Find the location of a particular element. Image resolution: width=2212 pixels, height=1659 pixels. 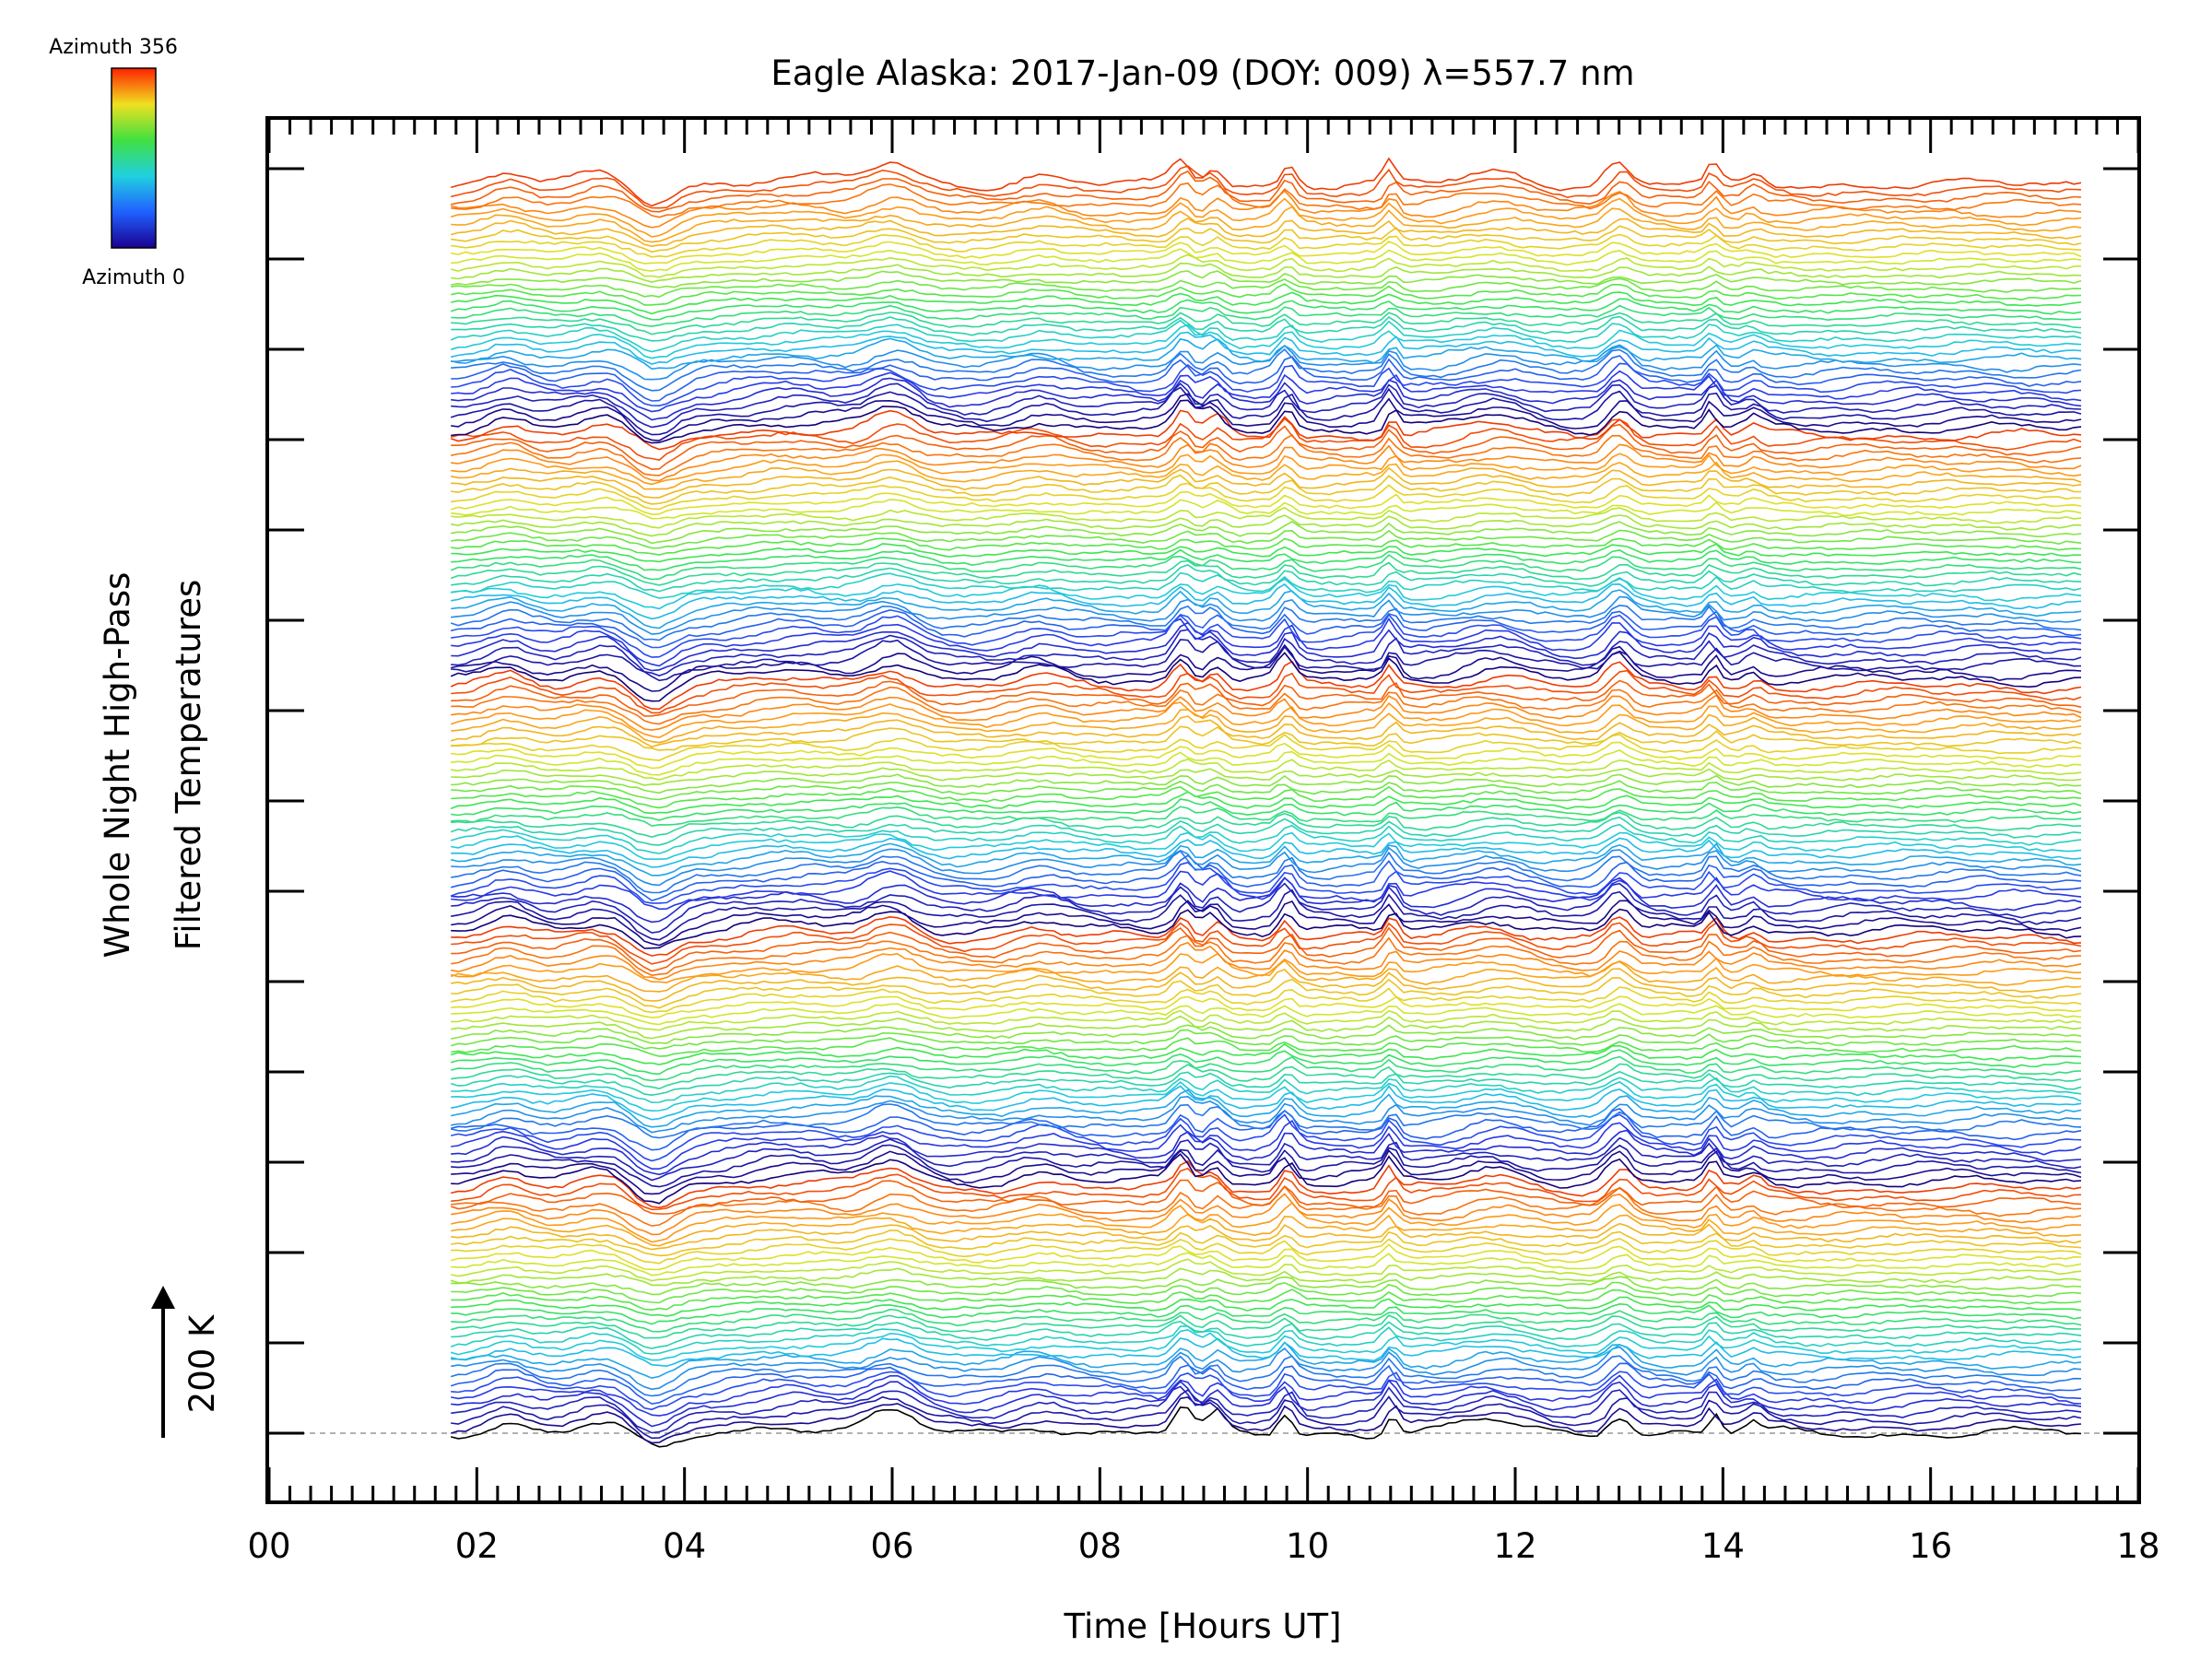

x-tick-label: 04 is located at coordinates (684, 1546).